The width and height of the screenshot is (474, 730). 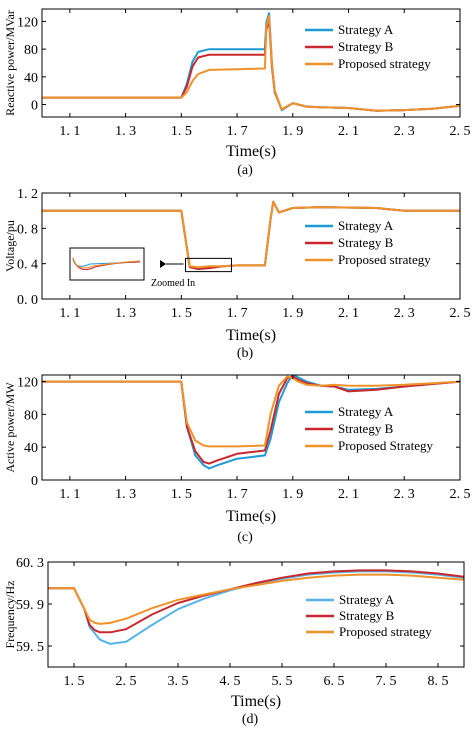 What do you see at coordinates (282, 681) in the screenshot?
I see `x-tick-label: 5. 5` at bounding box center [282, 681].